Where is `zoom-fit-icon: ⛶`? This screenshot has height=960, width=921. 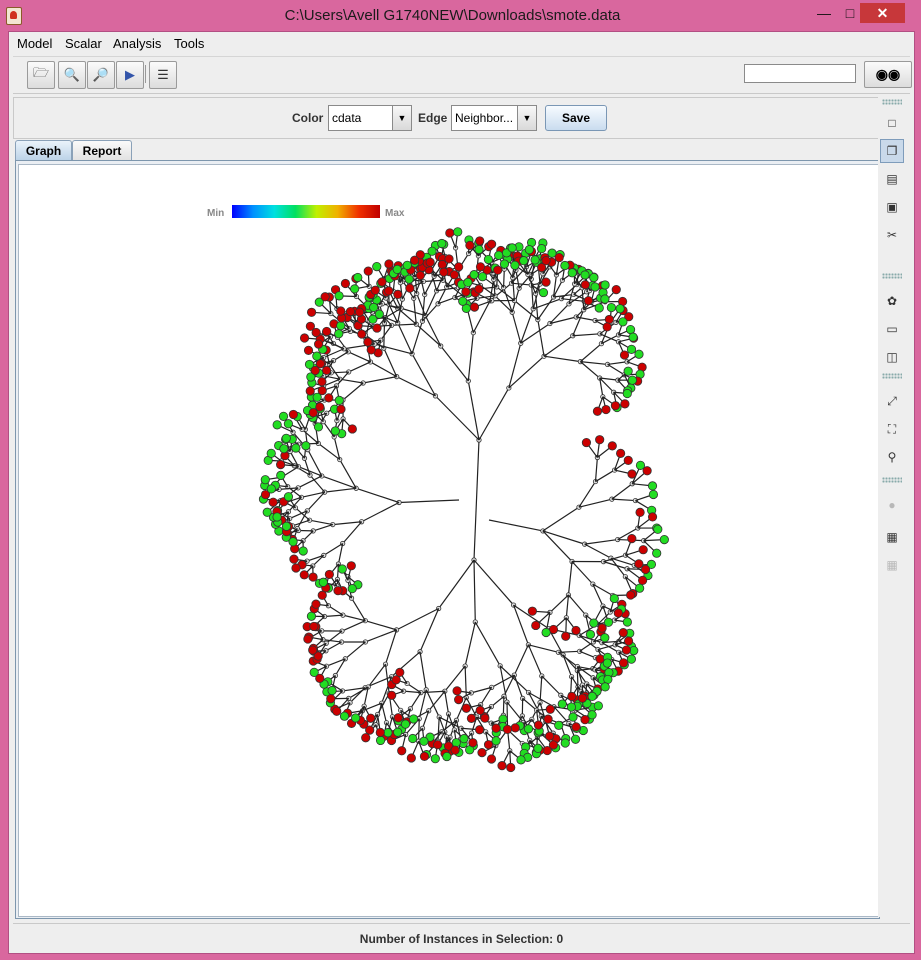 zoom-fit-icon: ⛶ is located at coordinates (892, 428).